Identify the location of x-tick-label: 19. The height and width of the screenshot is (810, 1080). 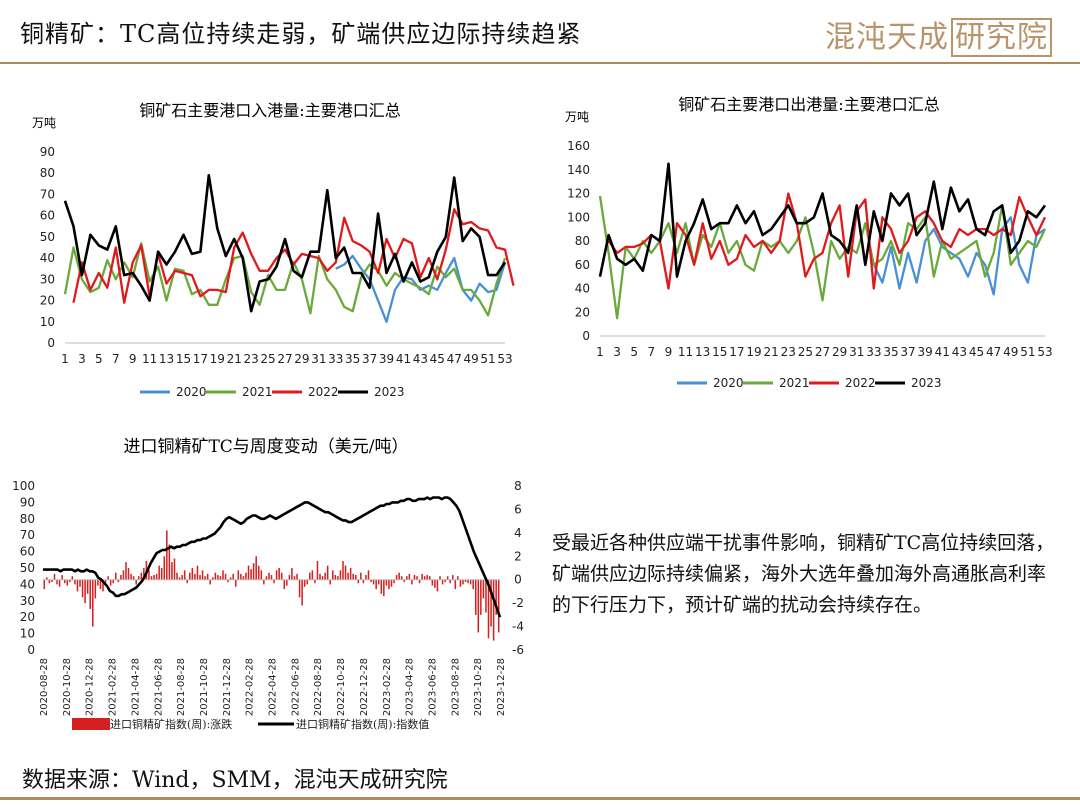
(217, 359).